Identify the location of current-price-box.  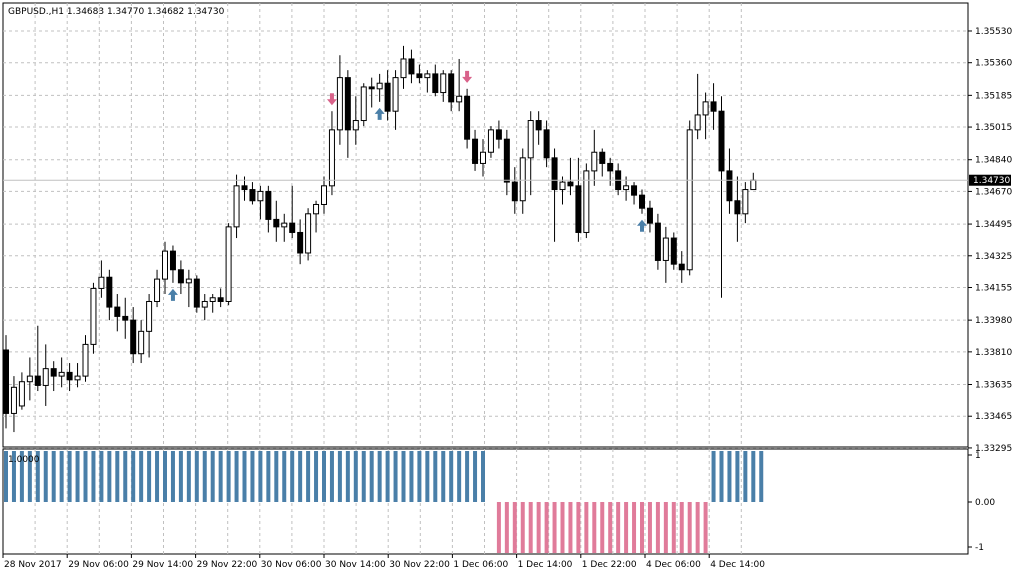
(990, 180).